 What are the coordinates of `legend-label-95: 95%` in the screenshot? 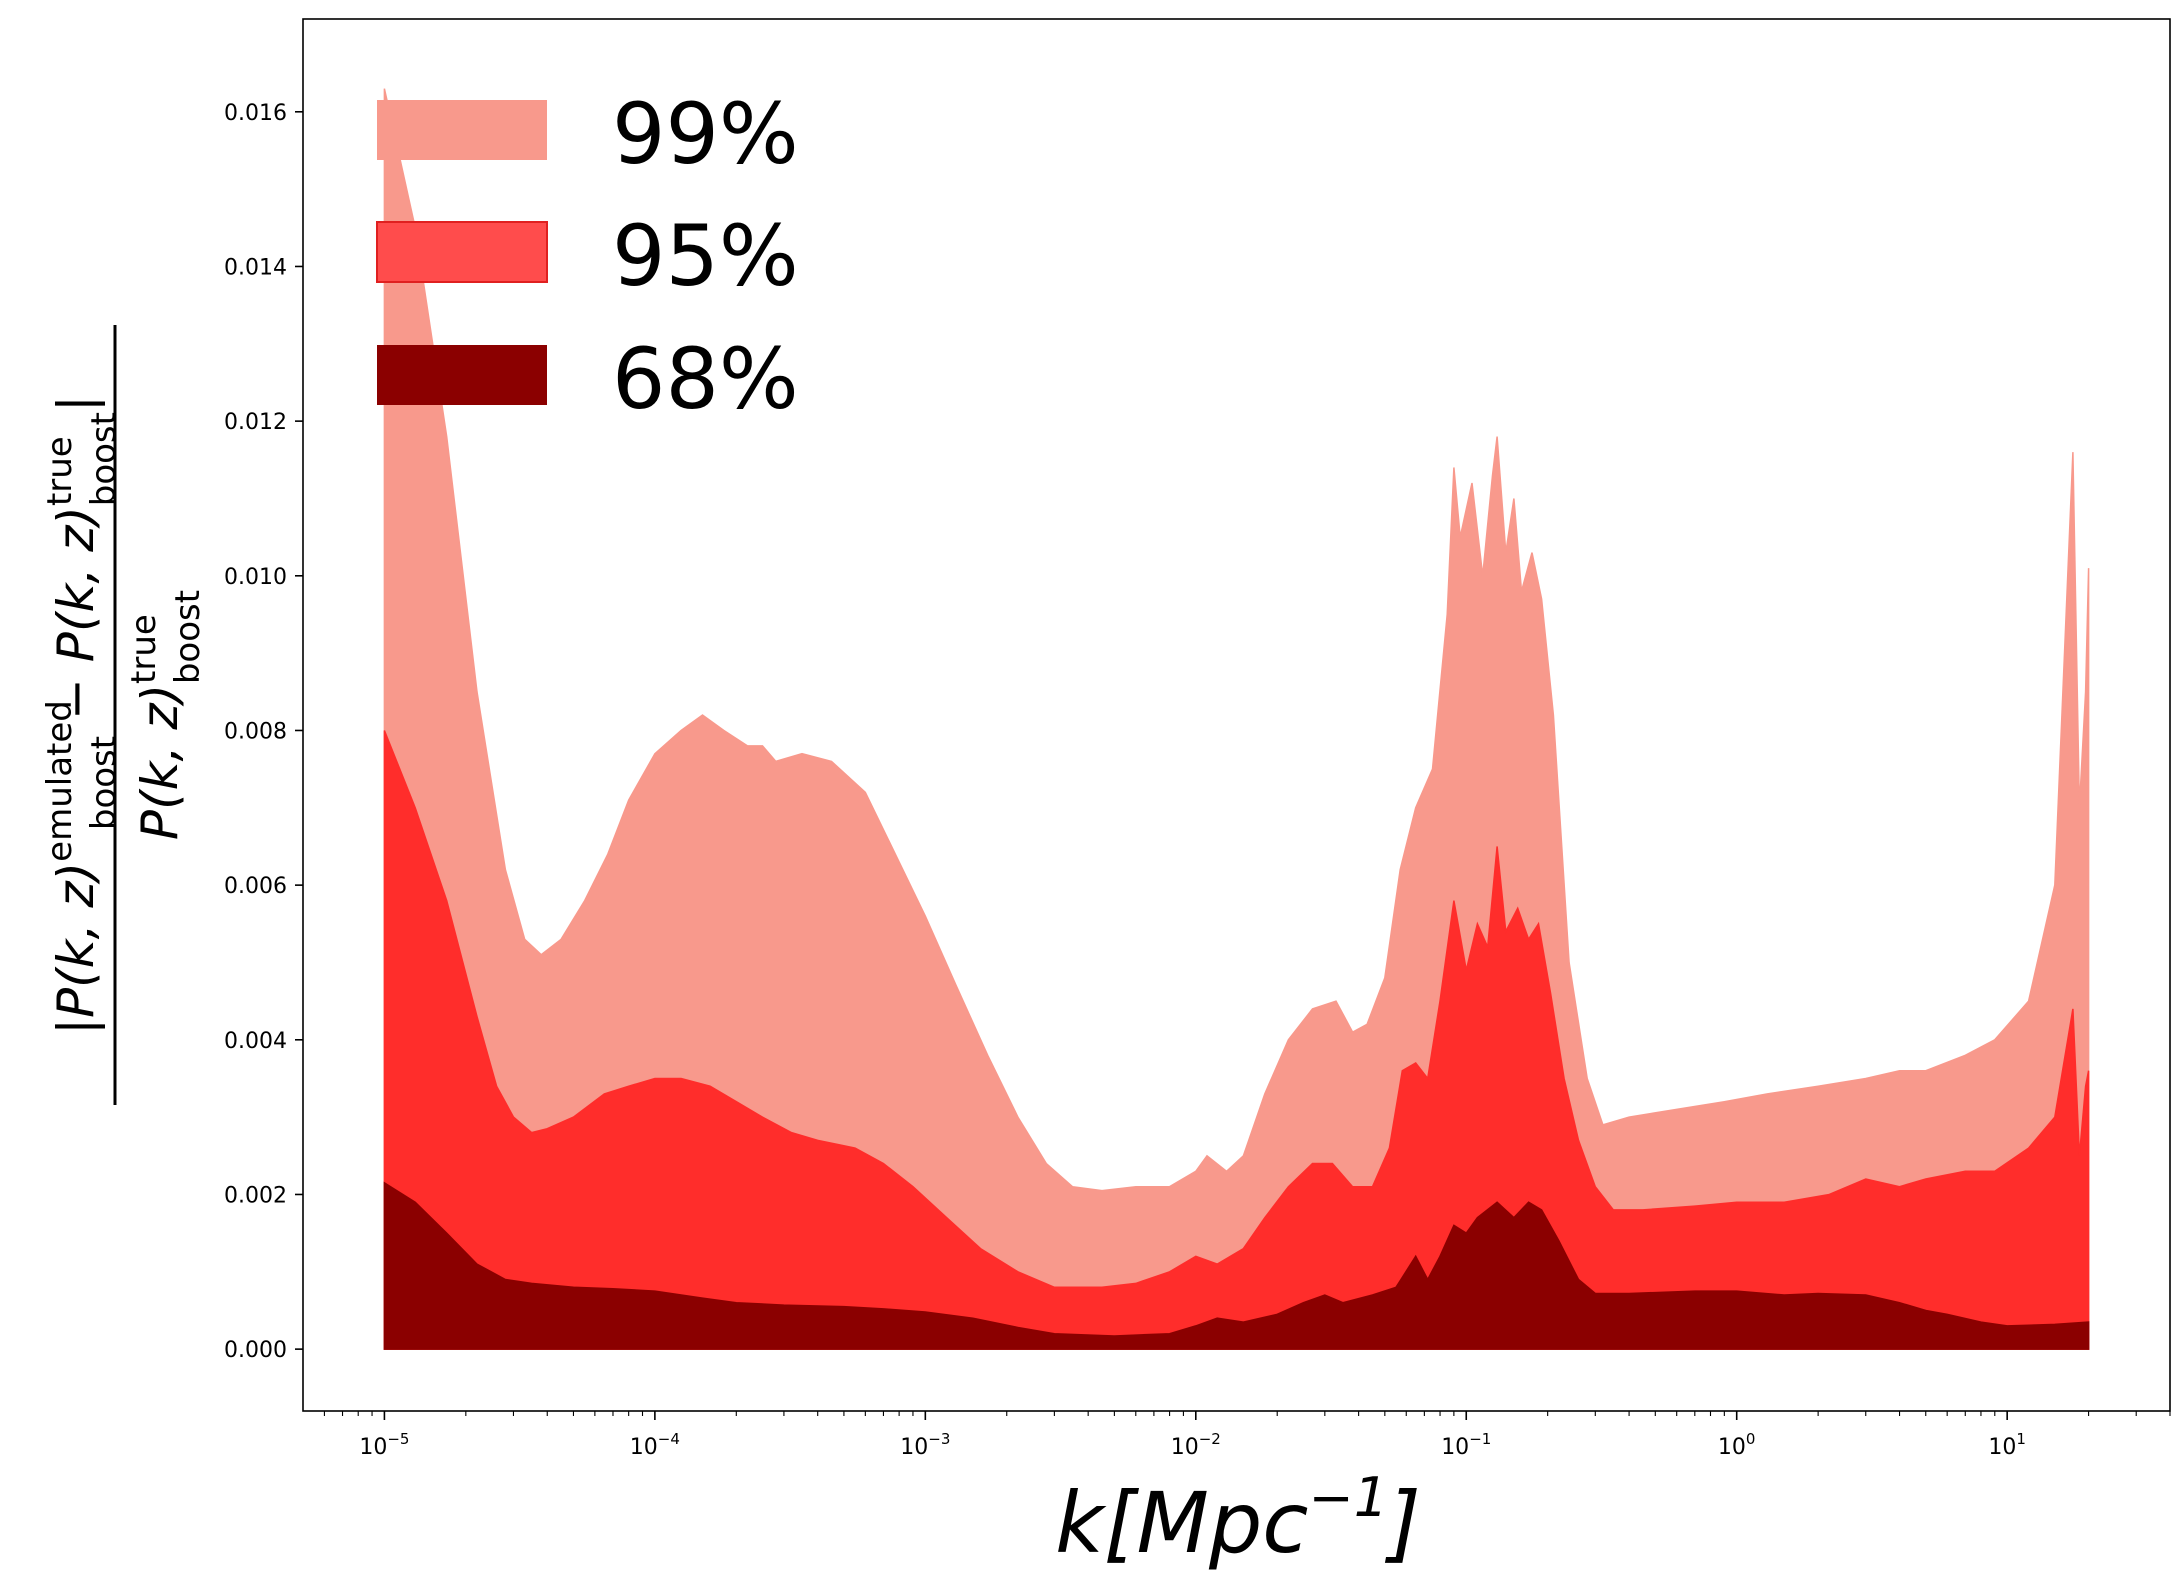 It's located at (705, 256).